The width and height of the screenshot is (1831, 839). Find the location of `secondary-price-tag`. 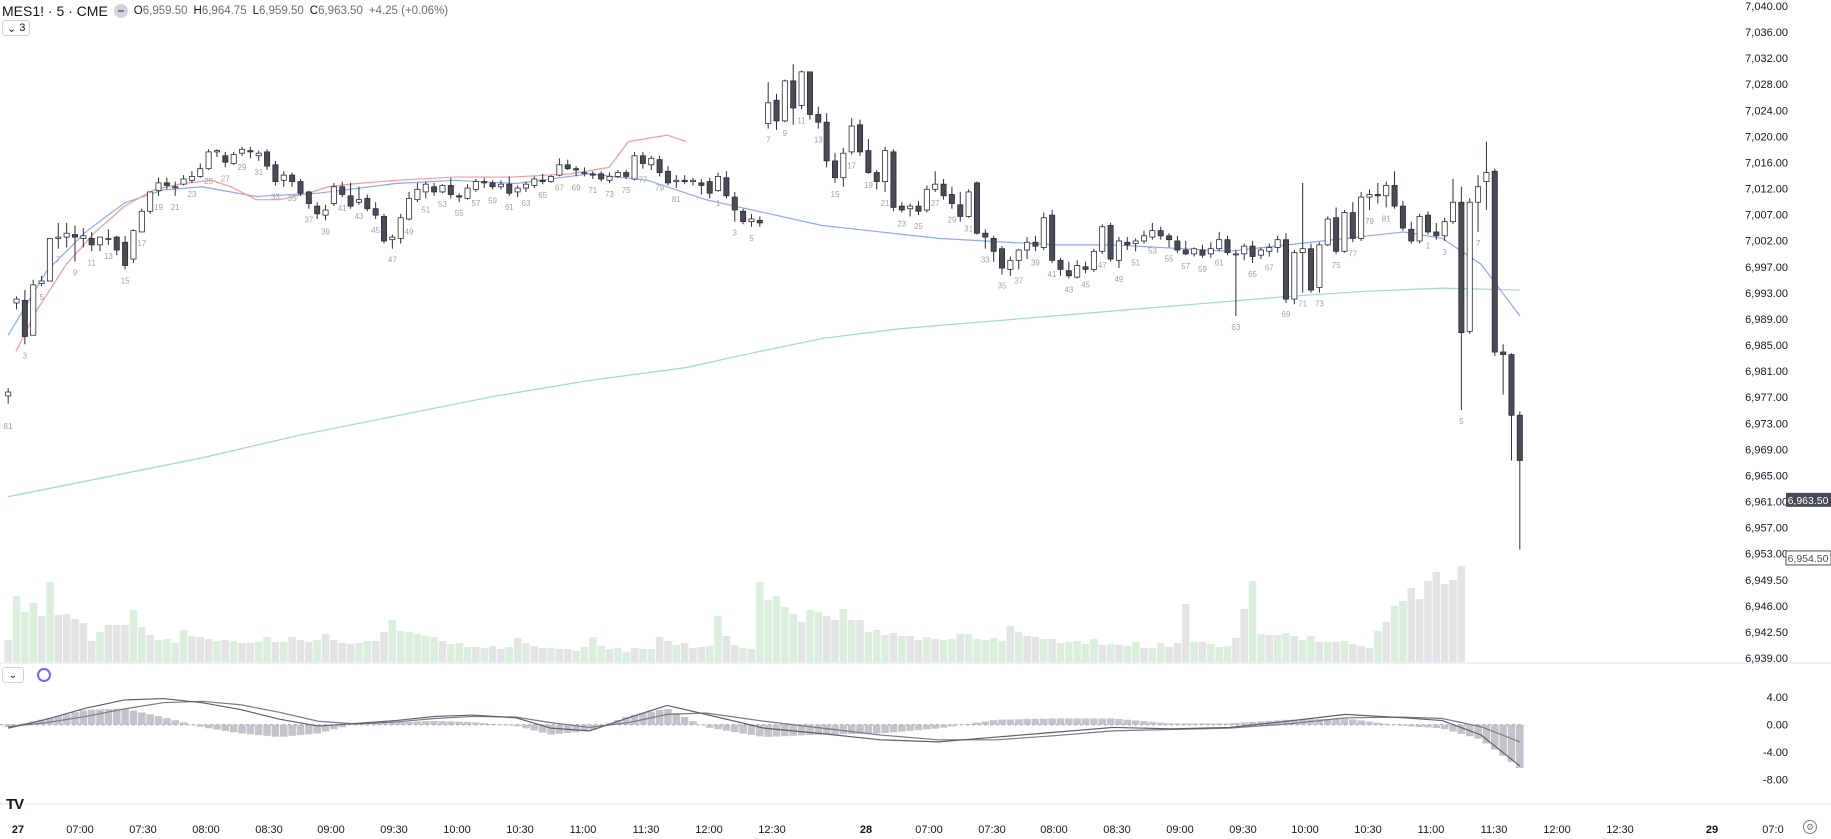

secondary-price-tag is located at coordinates (1808, 558).